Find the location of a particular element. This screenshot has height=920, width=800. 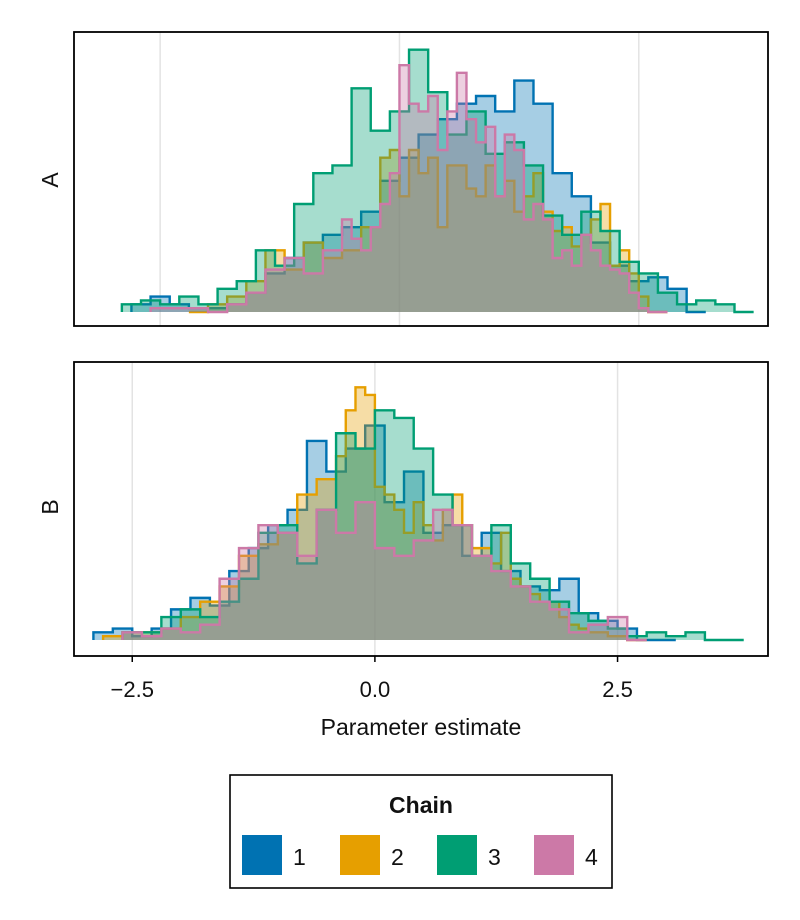

panel-a-chain-2-fill is located at coordinates (428, 231).